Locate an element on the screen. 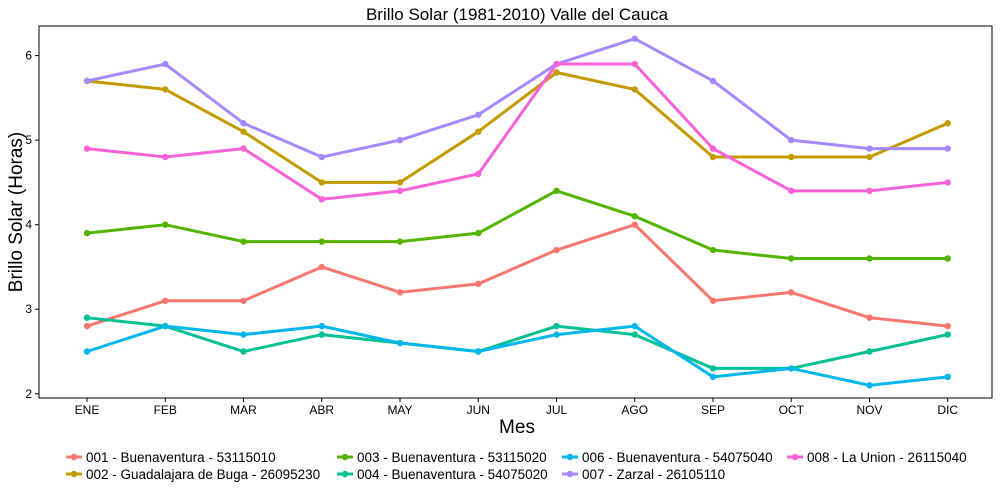  y-tick-label: 3 is located at coordinates (28, 309).